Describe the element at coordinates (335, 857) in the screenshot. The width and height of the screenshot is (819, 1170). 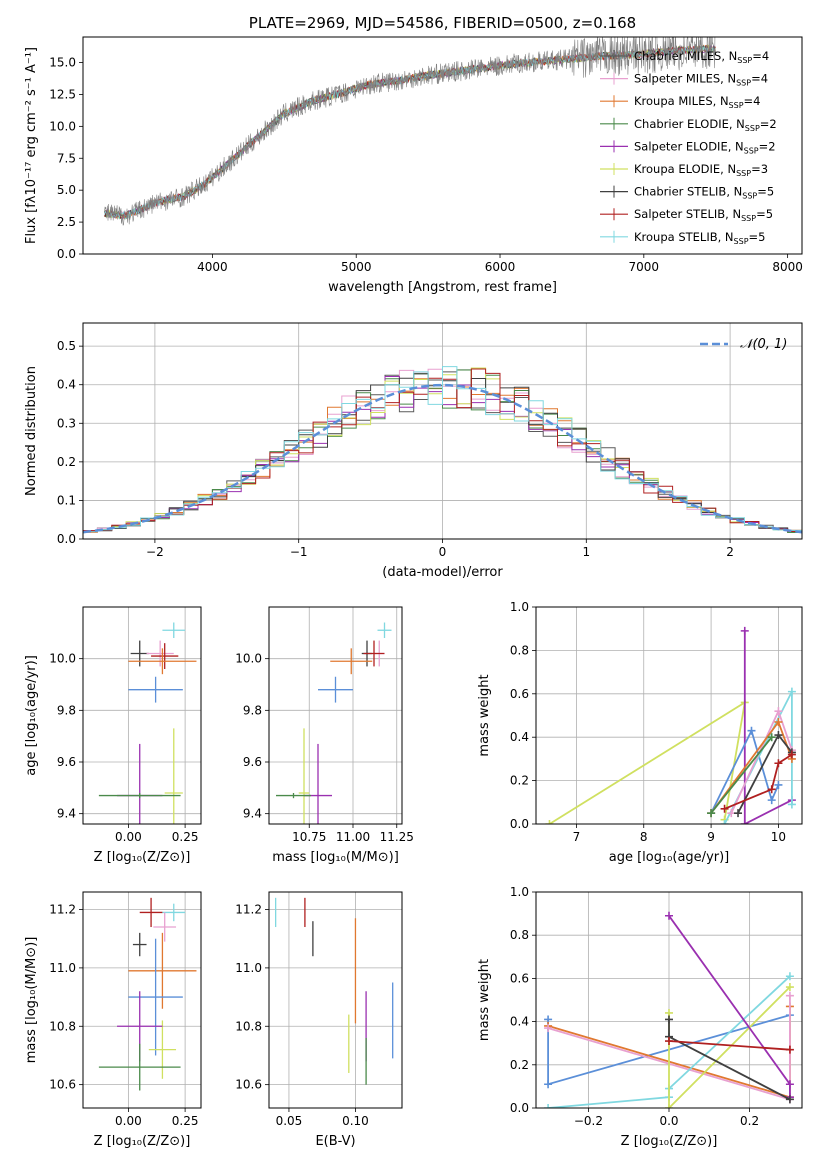
I see `x-axis-label: mass [log₁₀(M/M⊙)]` at that location.